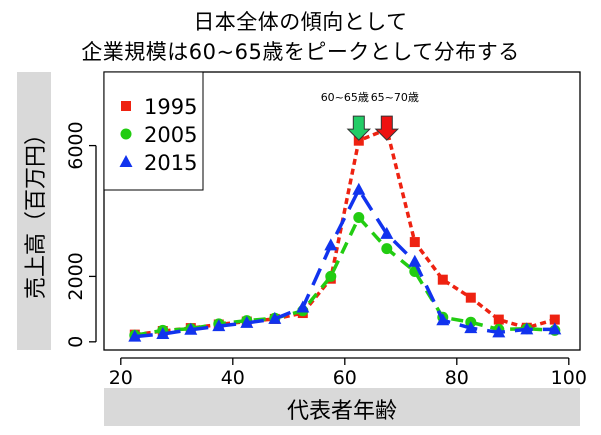  Describe the element at coordinates (126, 161) in the screenshot. I see `legend-marker-2015` at that location.